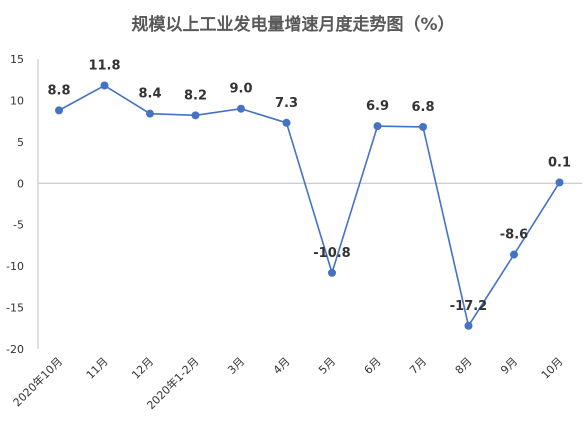 This screenshot has width=586, height=433. I want to click on x-tick-label: 6月, so click(373, 366).